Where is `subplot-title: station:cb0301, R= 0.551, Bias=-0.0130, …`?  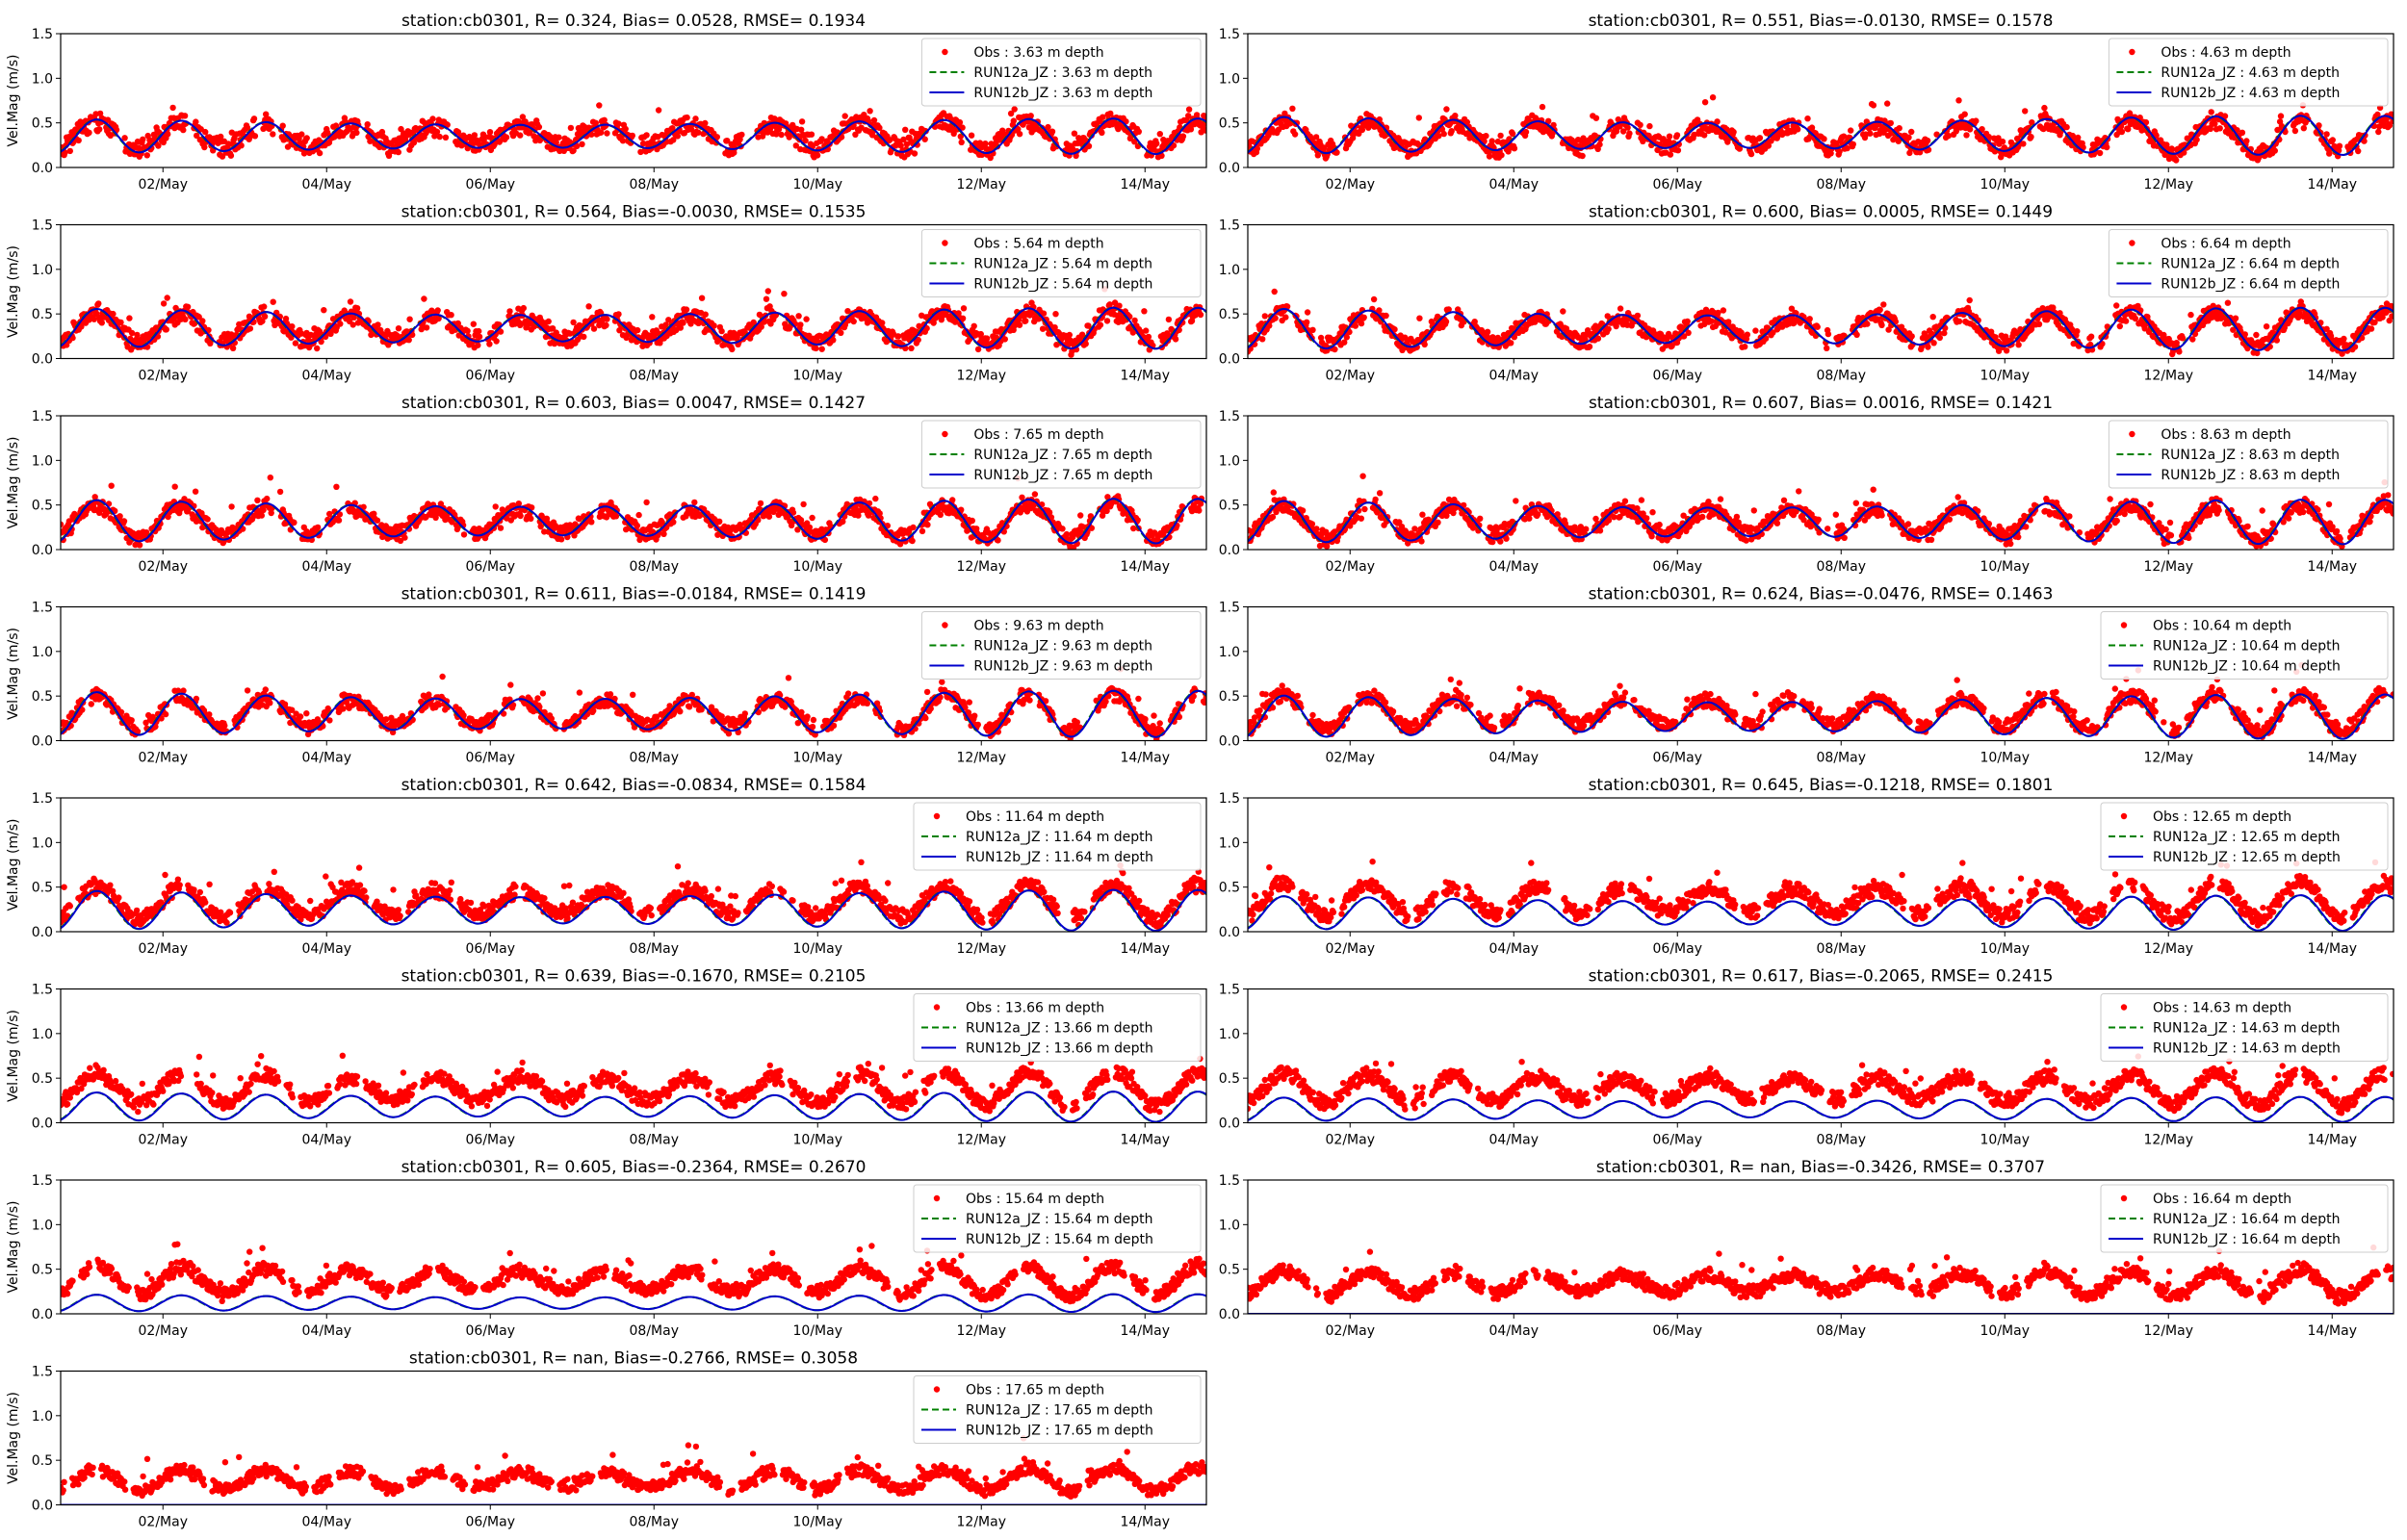 subplot-title: station:cb0301, R= 0.551, Bias=-0.0130, … is located at coordinates (1821, 21).